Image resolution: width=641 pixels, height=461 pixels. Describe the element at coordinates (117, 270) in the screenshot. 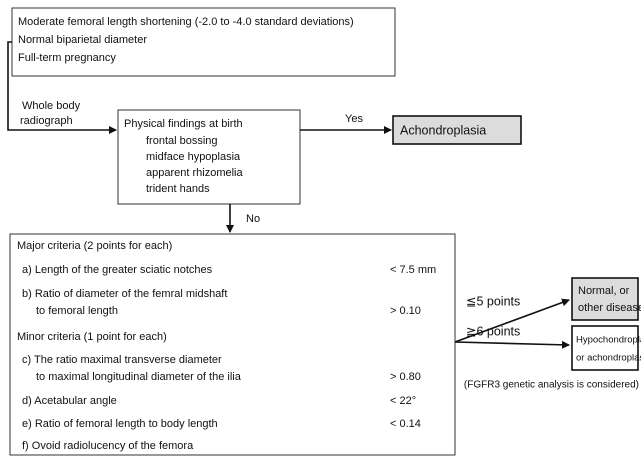

I see `criteria-item: a) Length of the greater sciatic notches` at that location.